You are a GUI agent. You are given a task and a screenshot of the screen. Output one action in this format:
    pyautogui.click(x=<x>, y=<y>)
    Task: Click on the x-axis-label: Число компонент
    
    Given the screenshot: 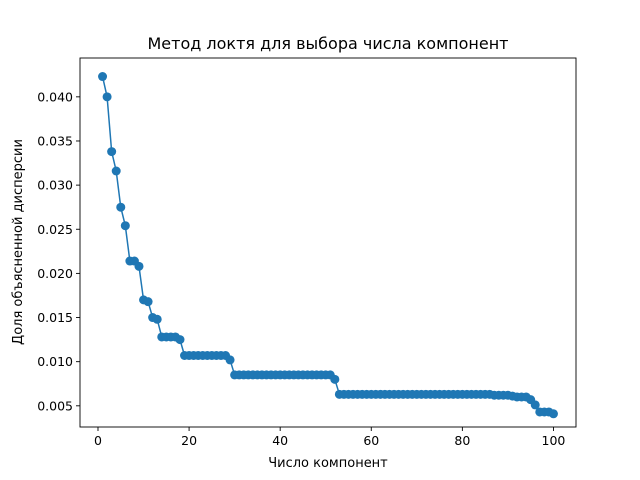 What is the action you would take?
    pyautogui.click(x=328, y=463)
    